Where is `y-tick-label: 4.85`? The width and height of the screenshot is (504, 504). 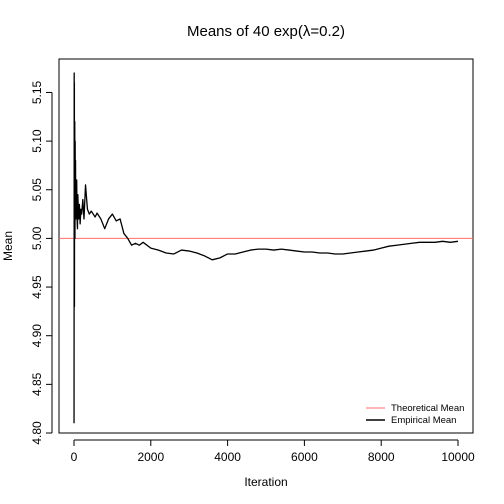 y-tick-label: 4.85 is located at coordinates (37, 384).